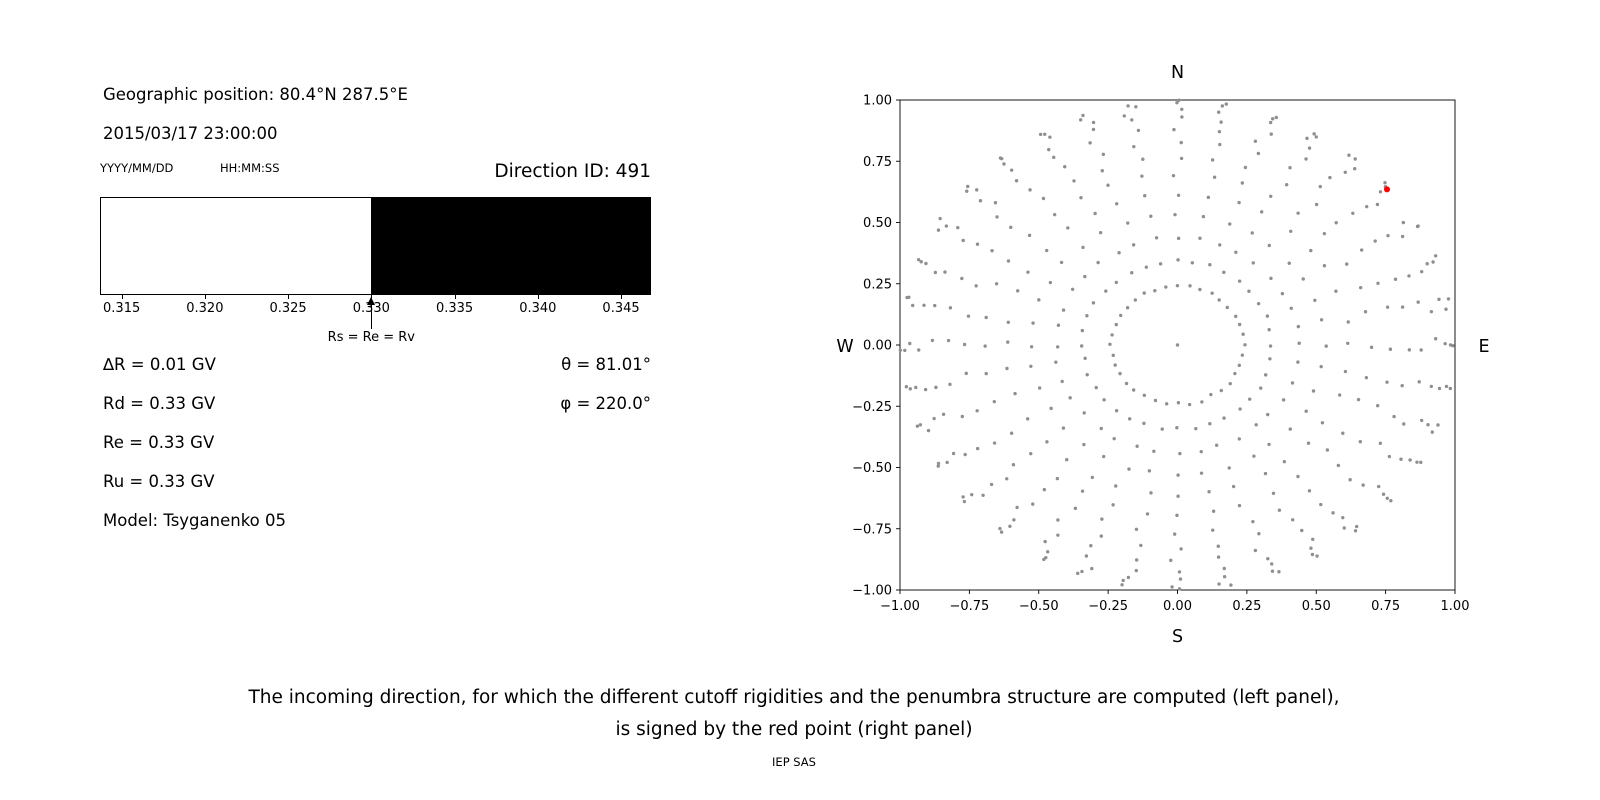 This screenshot has width=1600, height=800. Describe the element at coordinates (877, 284) in the screenshot. I see `y-tick-label: 0.25` at that location.